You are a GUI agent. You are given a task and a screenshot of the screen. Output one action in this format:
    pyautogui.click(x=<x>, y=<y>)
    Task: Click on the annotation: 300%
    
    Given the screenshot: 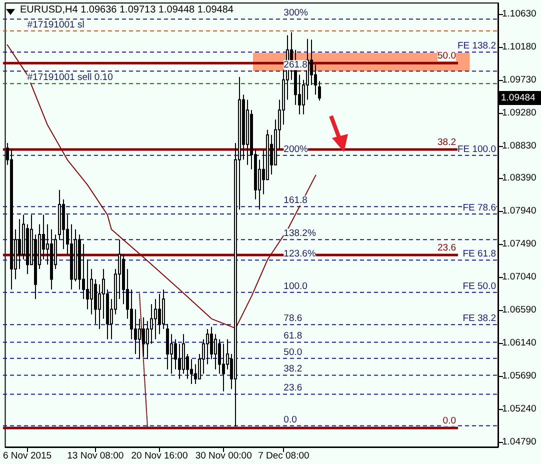 What is the action you would take?
    pyautogui.click(x=296, y=13)
    